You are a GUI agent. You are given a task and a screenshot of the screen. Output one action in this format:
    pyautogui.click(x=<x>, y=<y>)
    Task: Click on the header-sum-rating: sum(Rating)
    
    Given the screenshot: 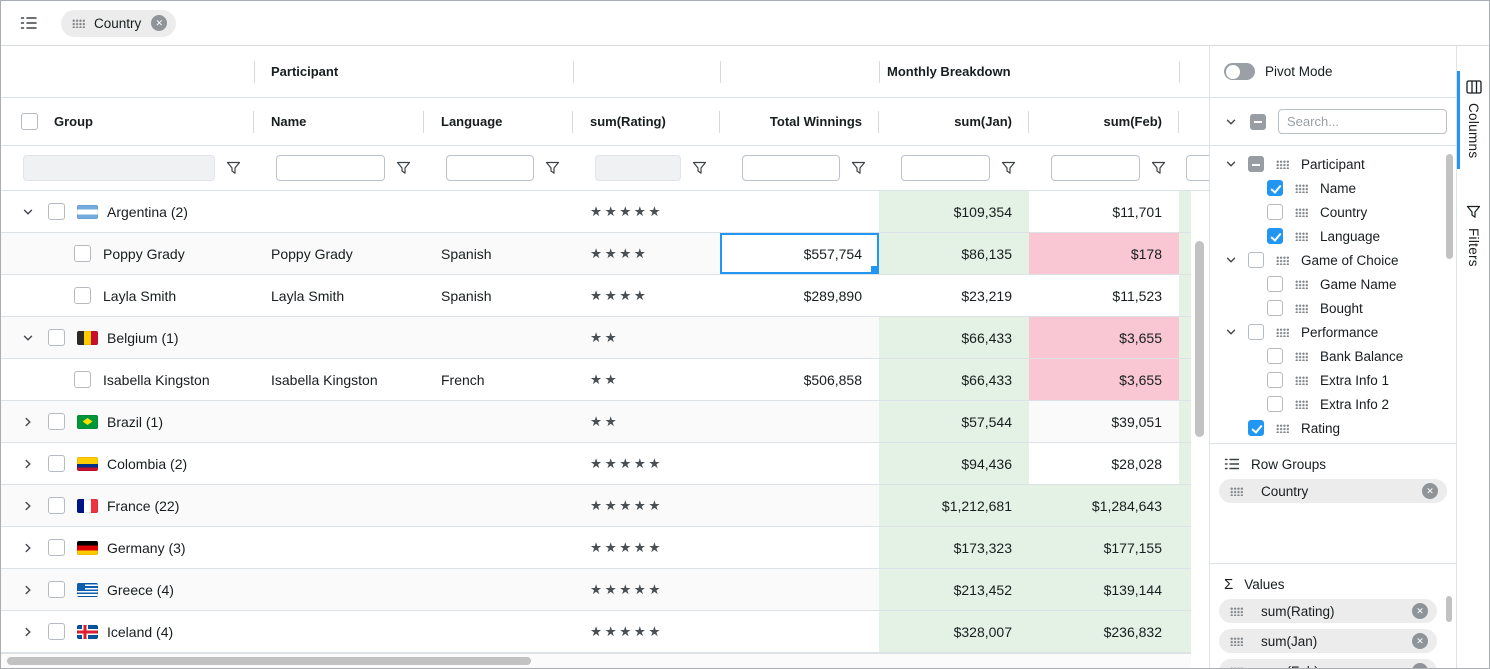 What is the action you would take?
    pyautogui.click(x=646, y=121)
    